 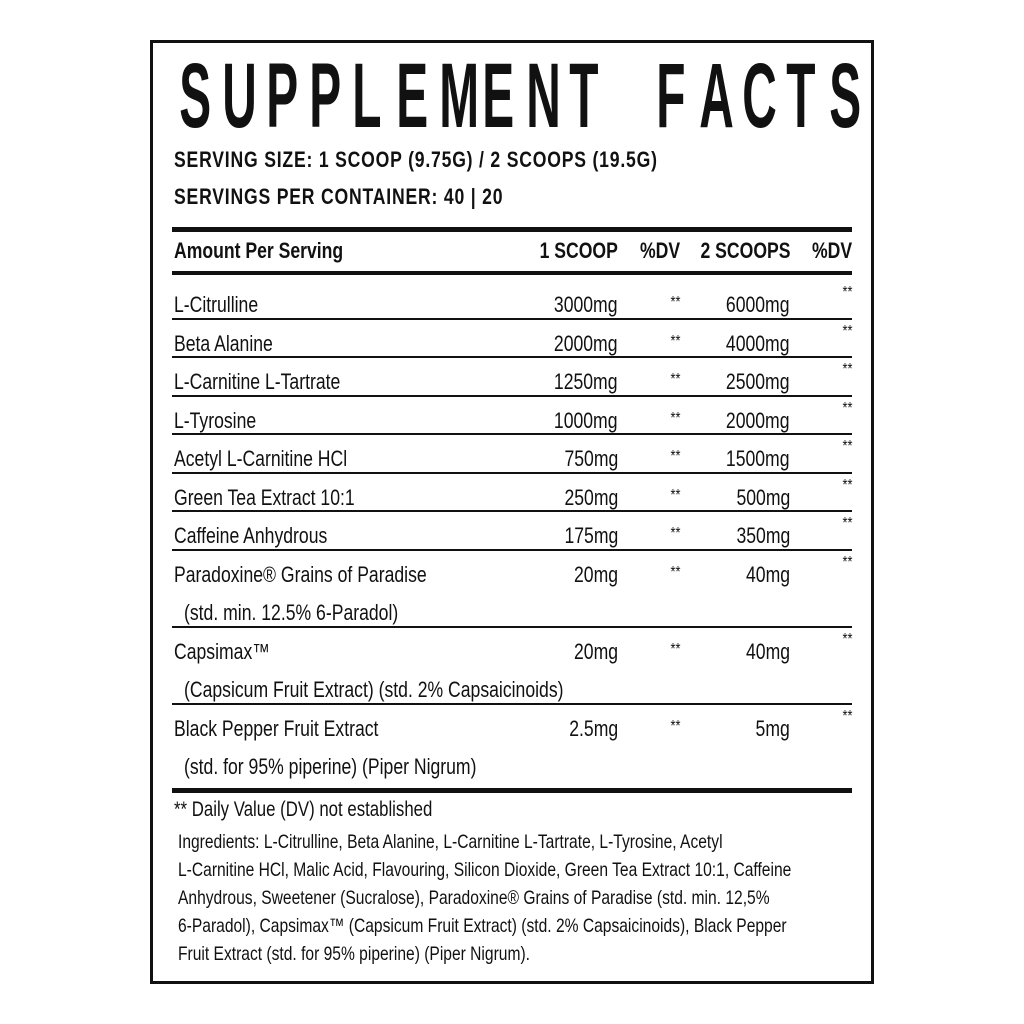 I want to click on header-amount: Amount Per Serving, so click(x=259, y=250).